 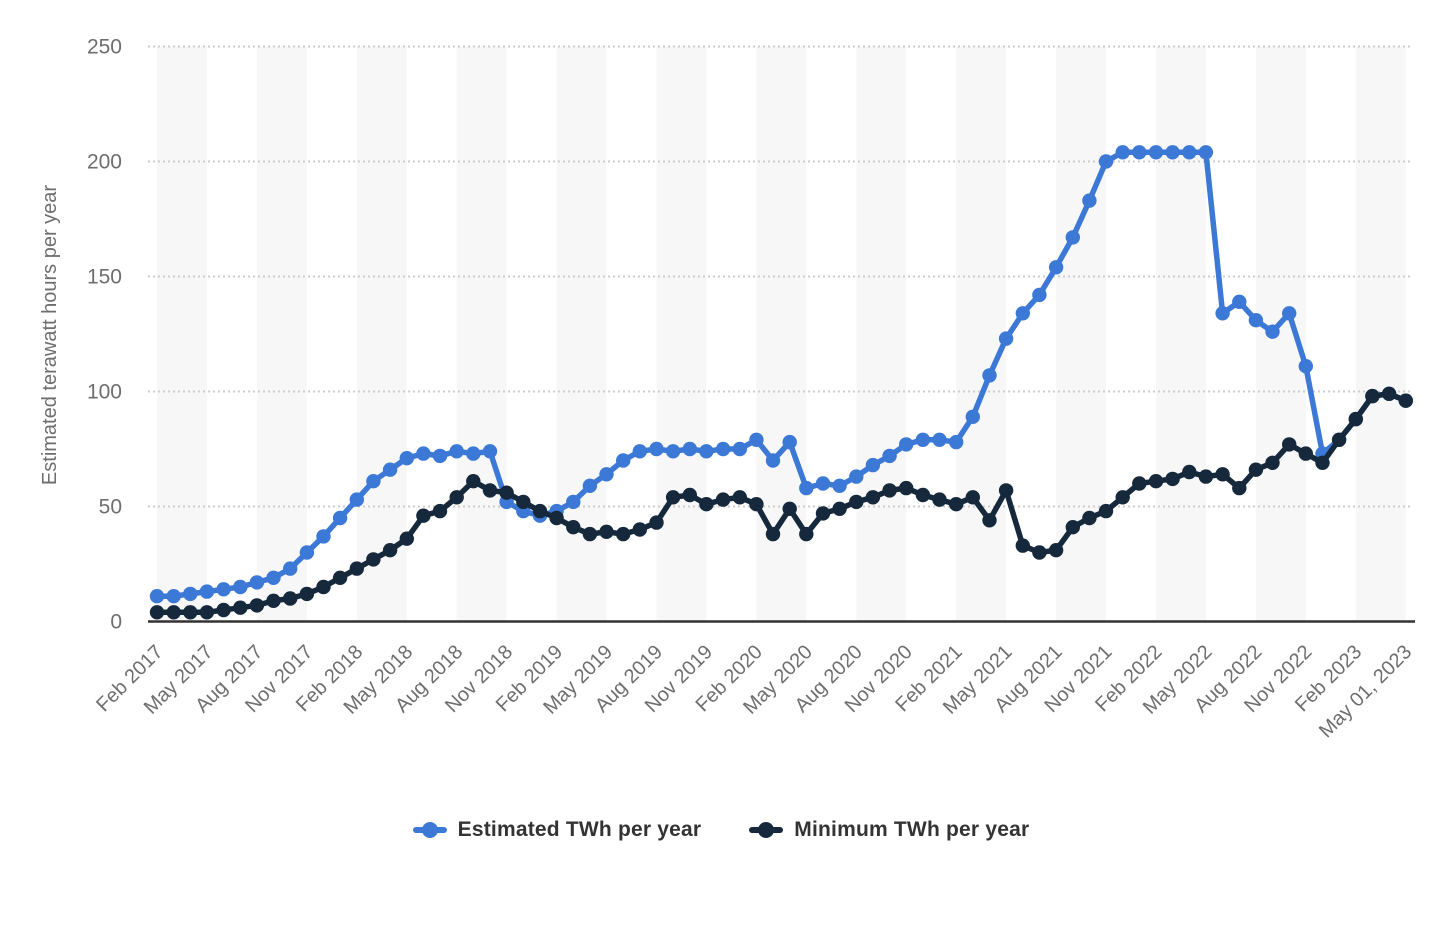 What do you see at coordinates (889, 830) in the screenshot?
I see `legend-item-minimum: Minimum TWh per year` at bounding box center [889, 830].